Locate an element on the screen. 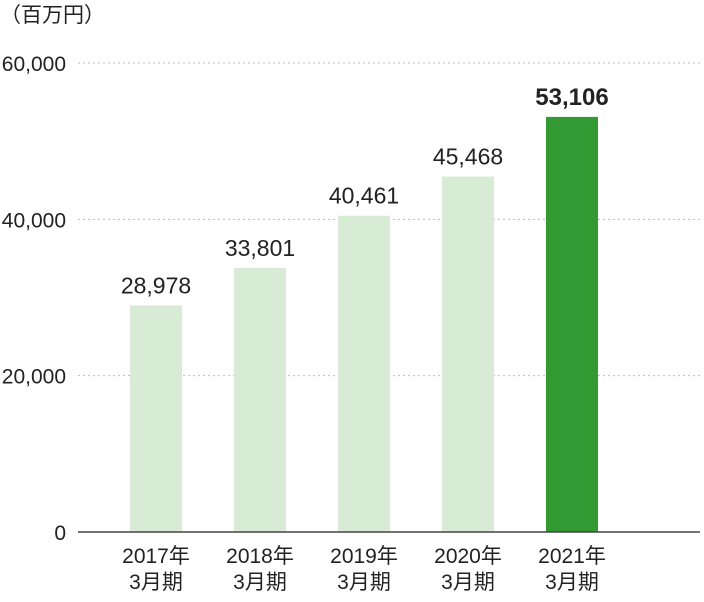 The image size is (704, 602). bar-value-label: 53,106 is located at coordinates (571, 97).